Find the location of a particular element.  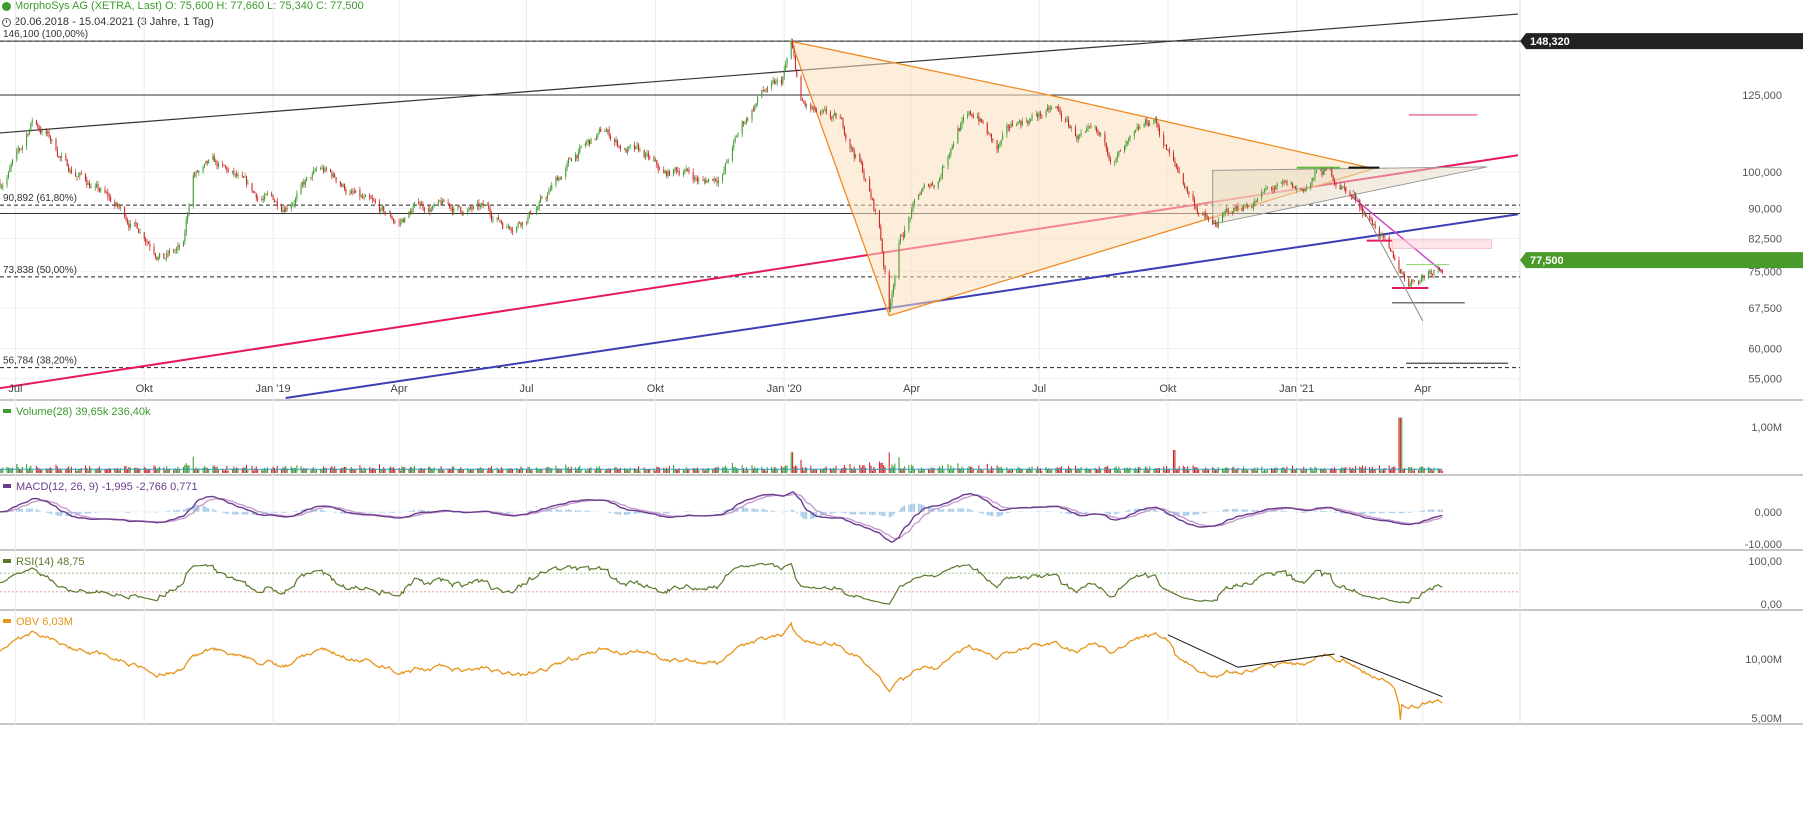

macd-legend-swatch-icon is located at coordinates (7, 486).